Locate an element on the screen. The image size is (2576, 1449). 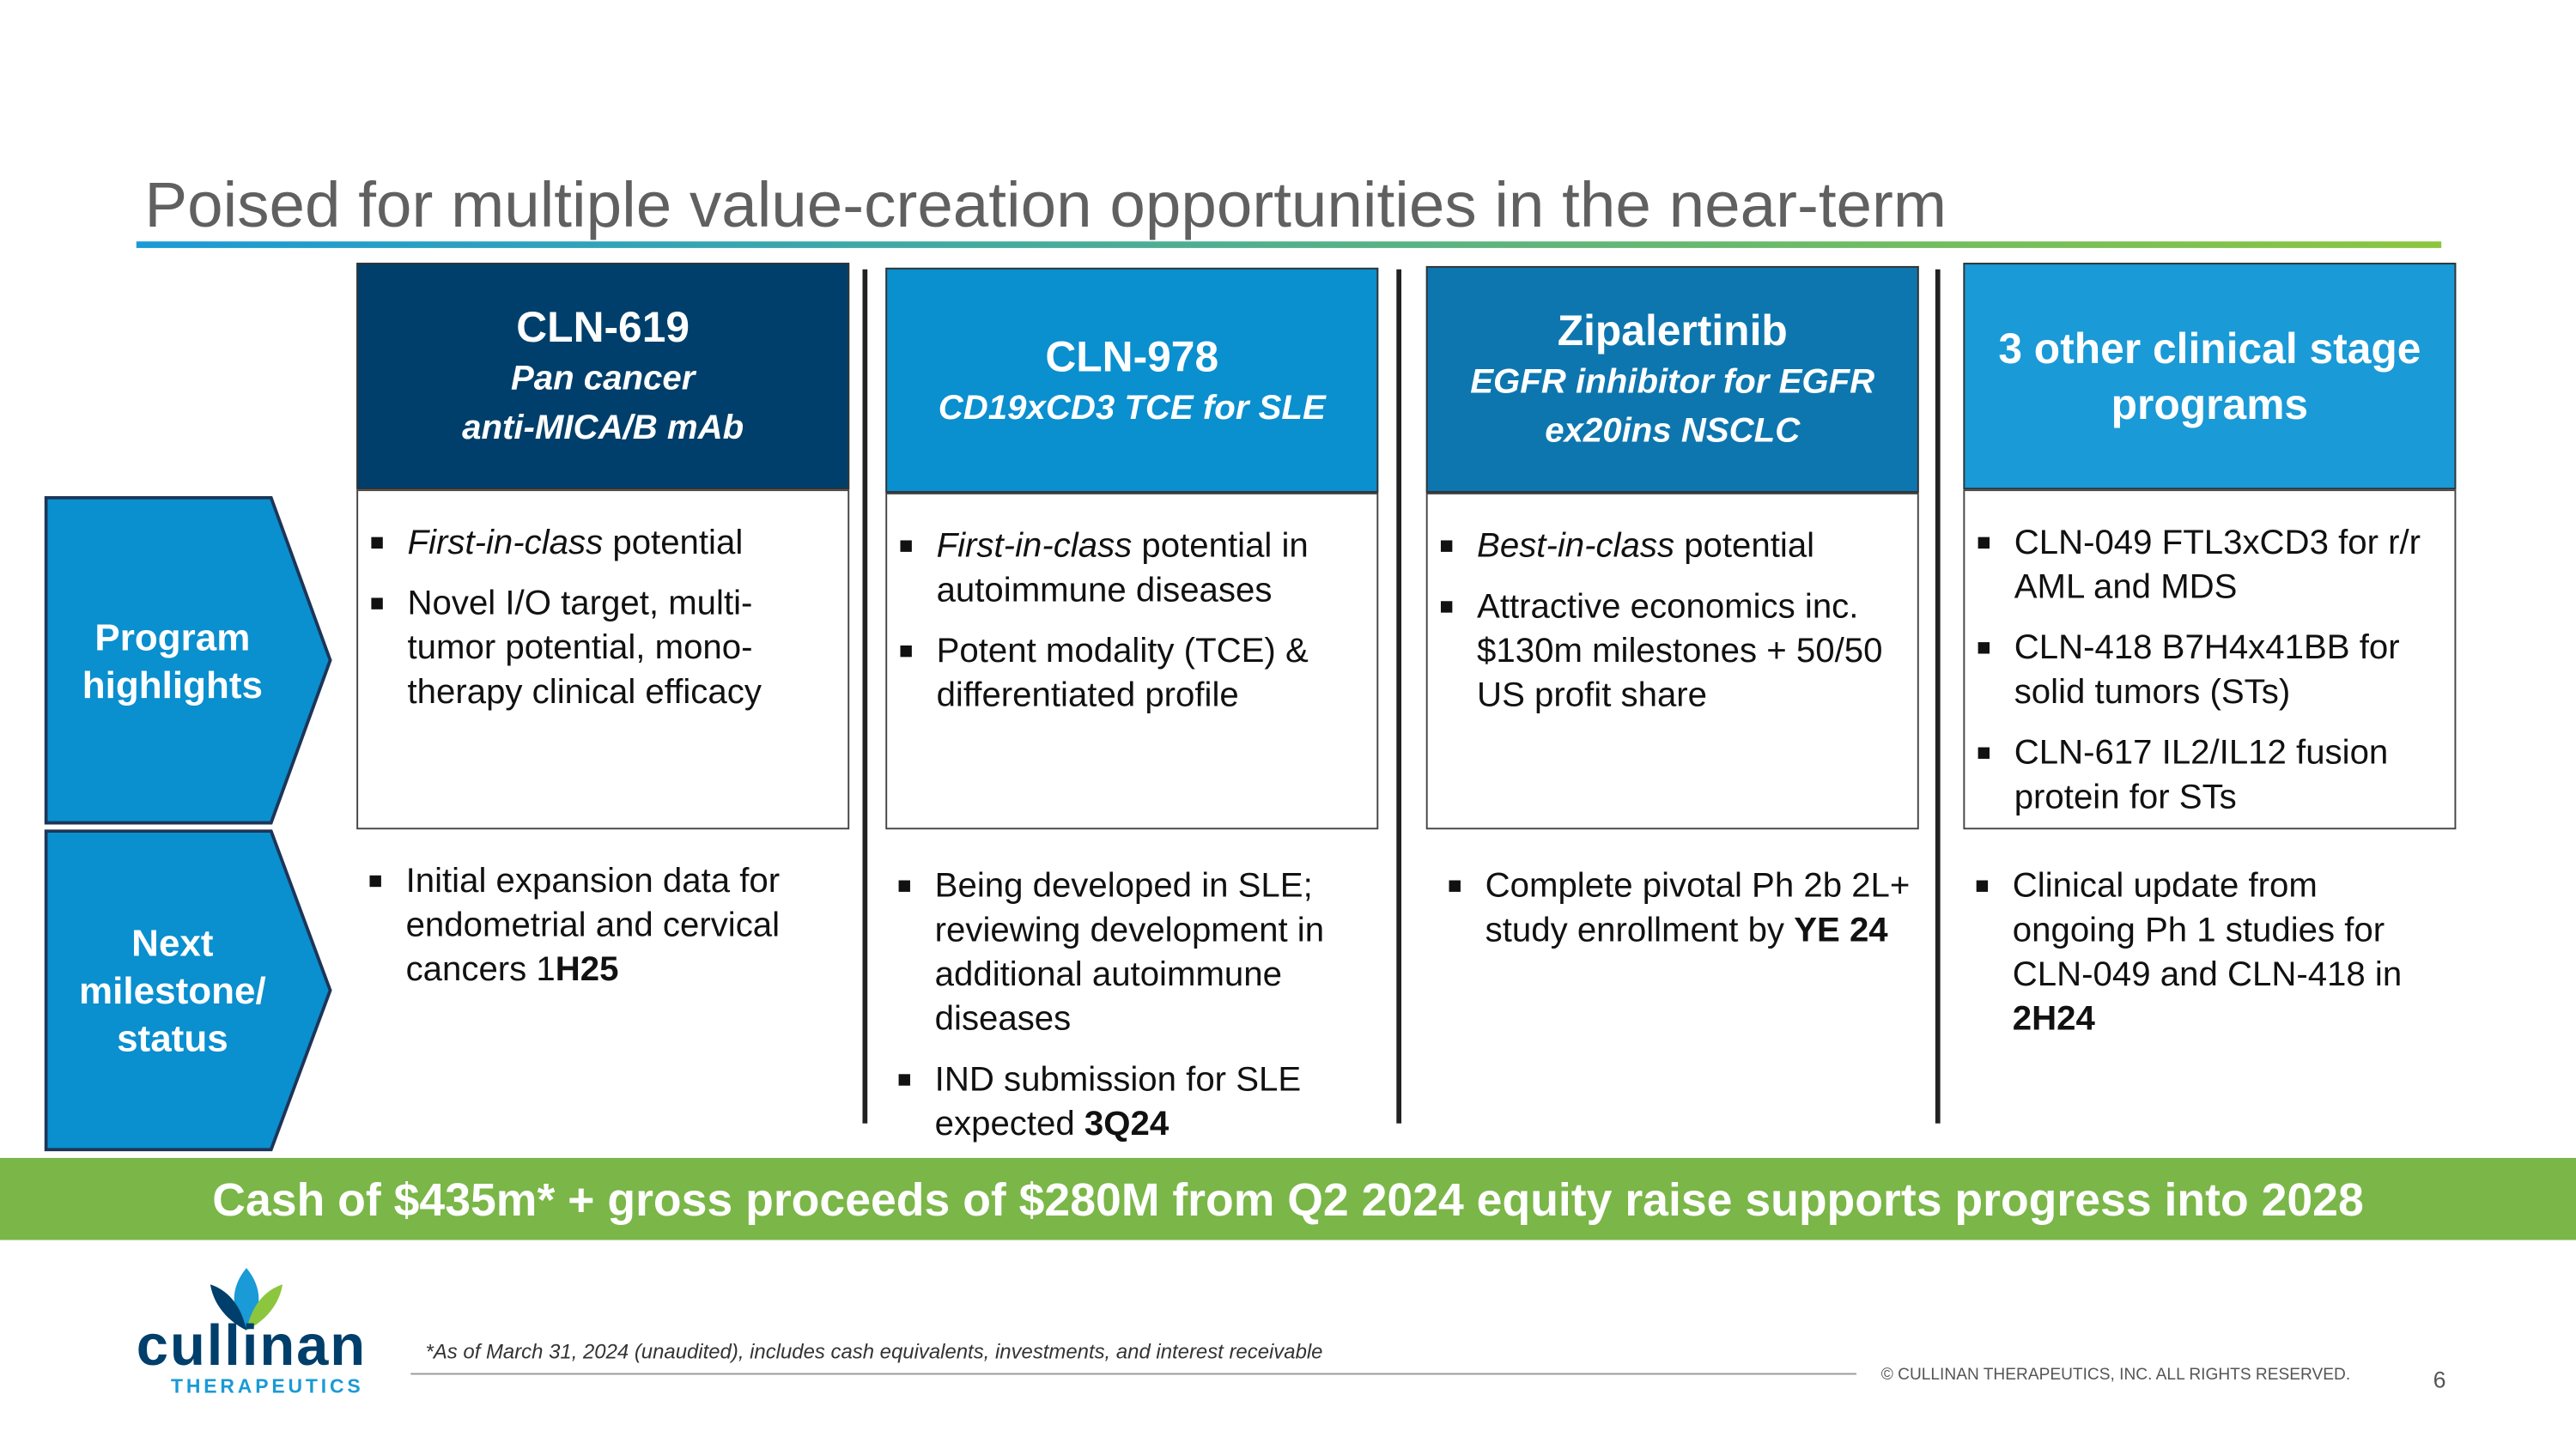
program-subtitle: anti-MICA/B mAb is located at coordinates (603, 428).